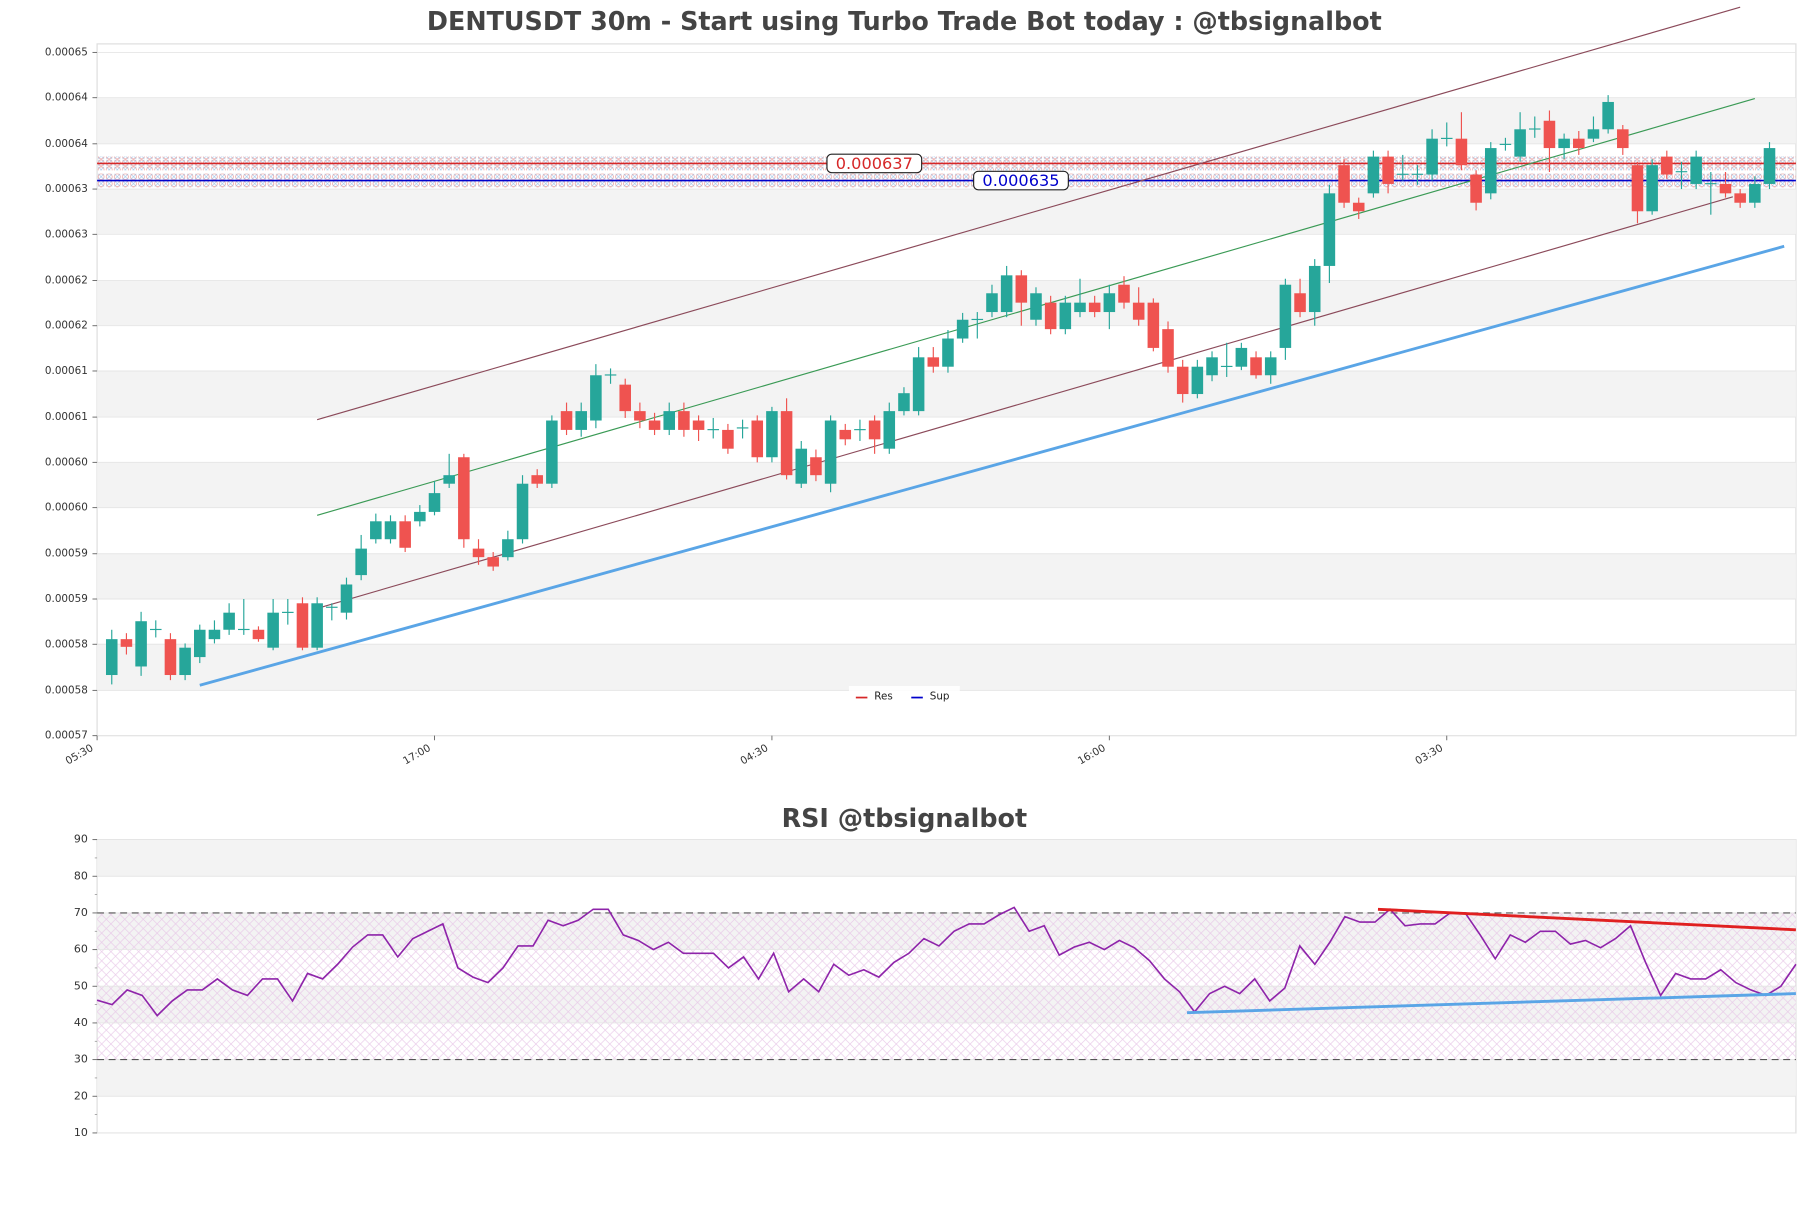 Image resolution: width=1811 pixels, height=1208 pixels. What do you see at coordinates (81, 875) in the screenshot?
I see `y-tick-label: 80` at bounding box center [81, 875].